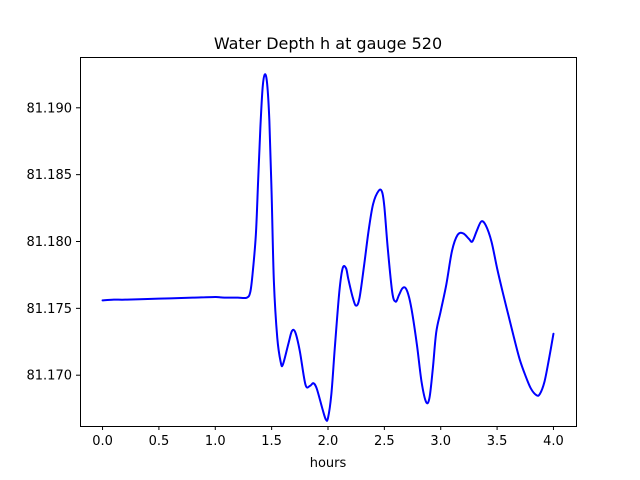  I want to click on y-tick-label: 81.175, so click(50, 309).